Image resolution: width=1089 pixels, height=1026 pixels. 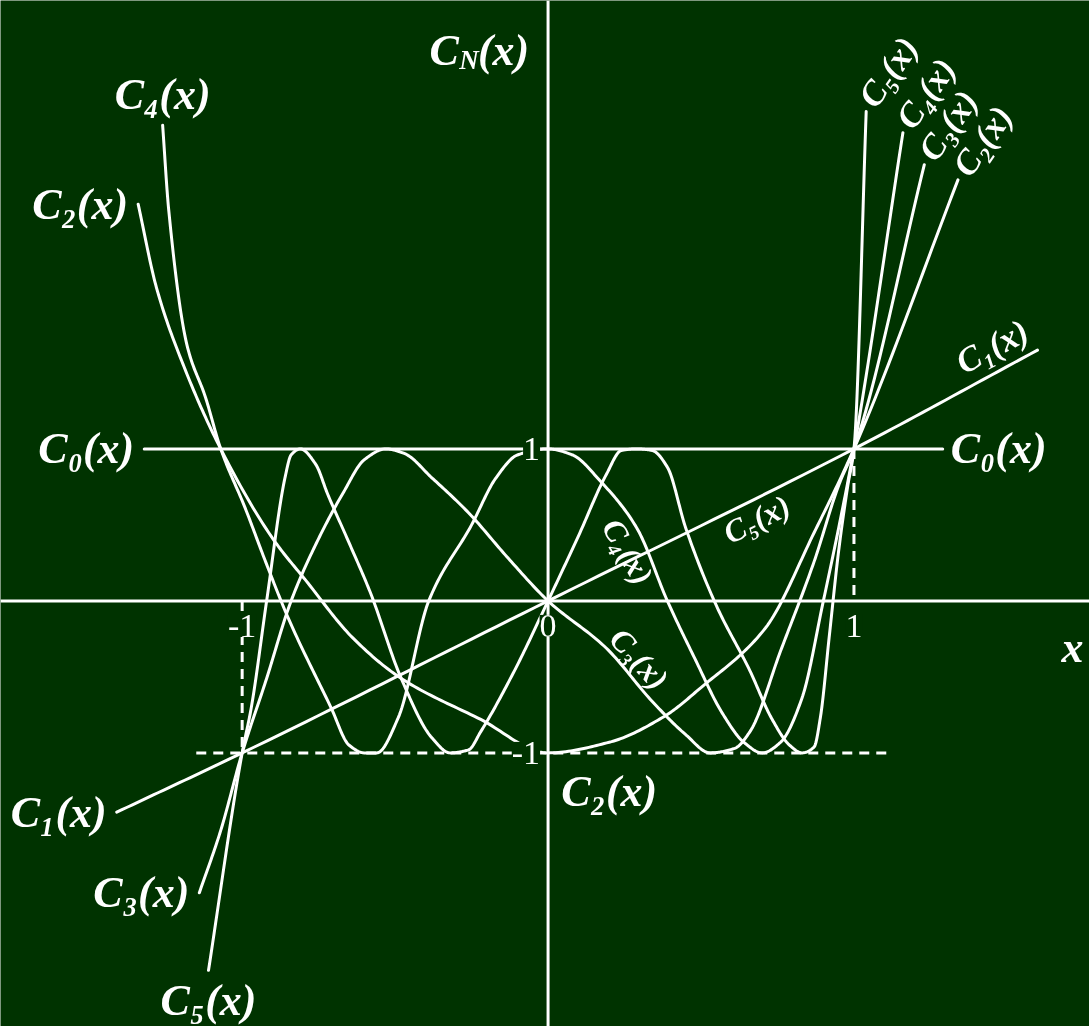 I want to click on x-tick-label: 0, so click(x=548, y=625).